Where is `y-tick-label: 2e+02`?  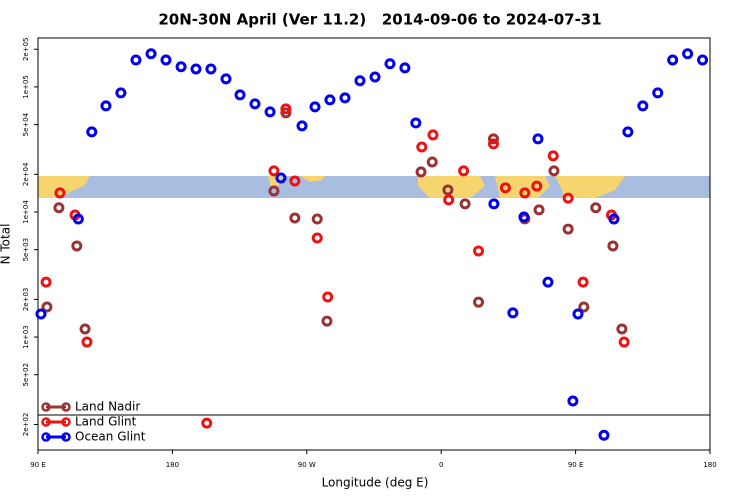
y-tick-label: 2e+02 is located at coordinates (26, 425).